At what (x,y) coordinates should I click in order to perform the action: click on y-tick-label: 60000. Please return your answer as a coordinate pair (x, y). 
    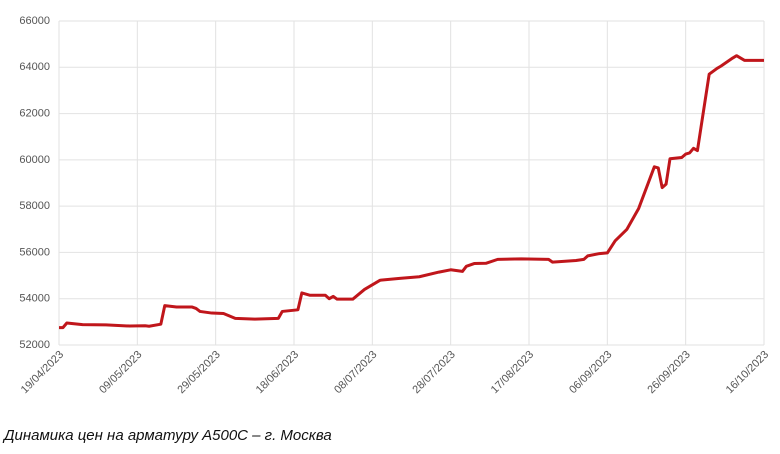
    Looking at the image, I should click on (34, 160).